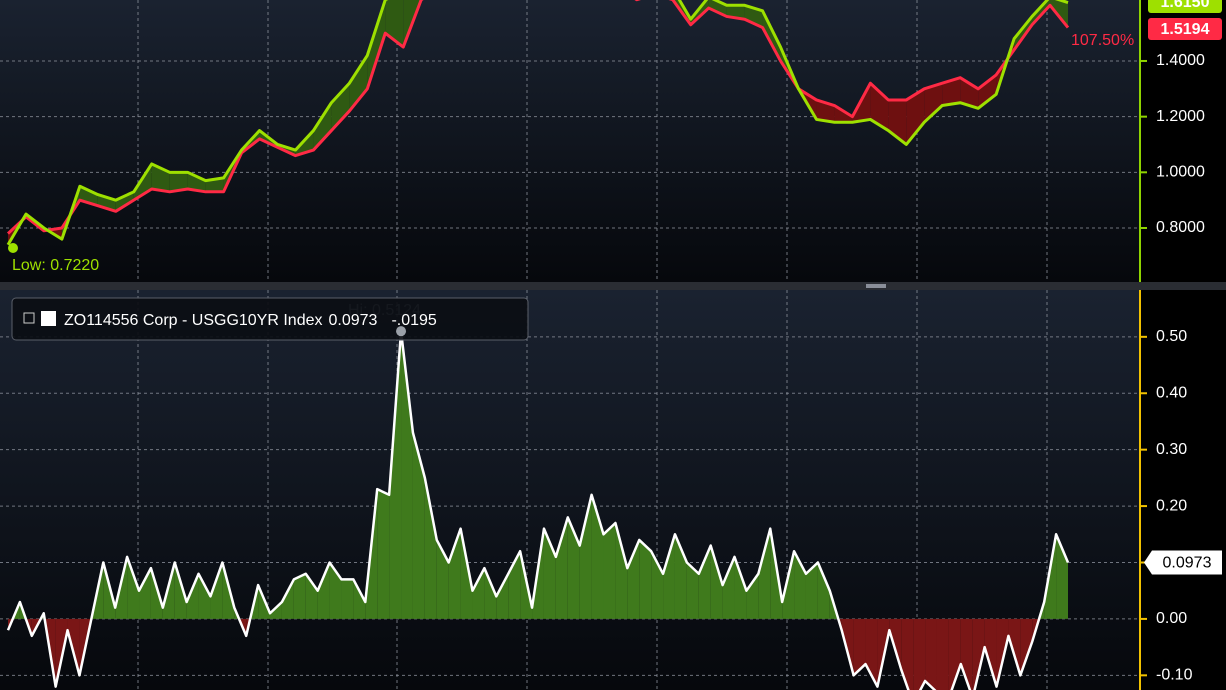 The width and height of the screenshot is (1226, 690). What do you see at coordinates (13, 248) in the screenshot?
I see `low-marker` at bounding box center [13, 248].